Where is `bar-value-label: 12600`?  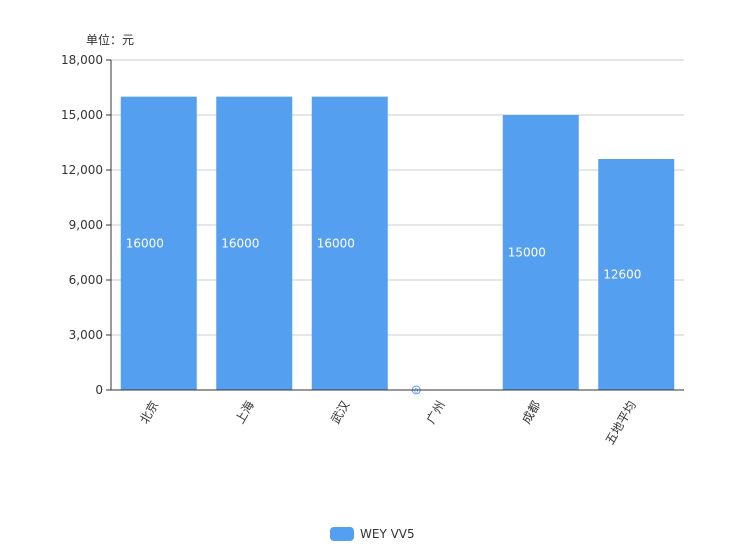
bar-value-label: 12600 is located at coordinates (622, 275).